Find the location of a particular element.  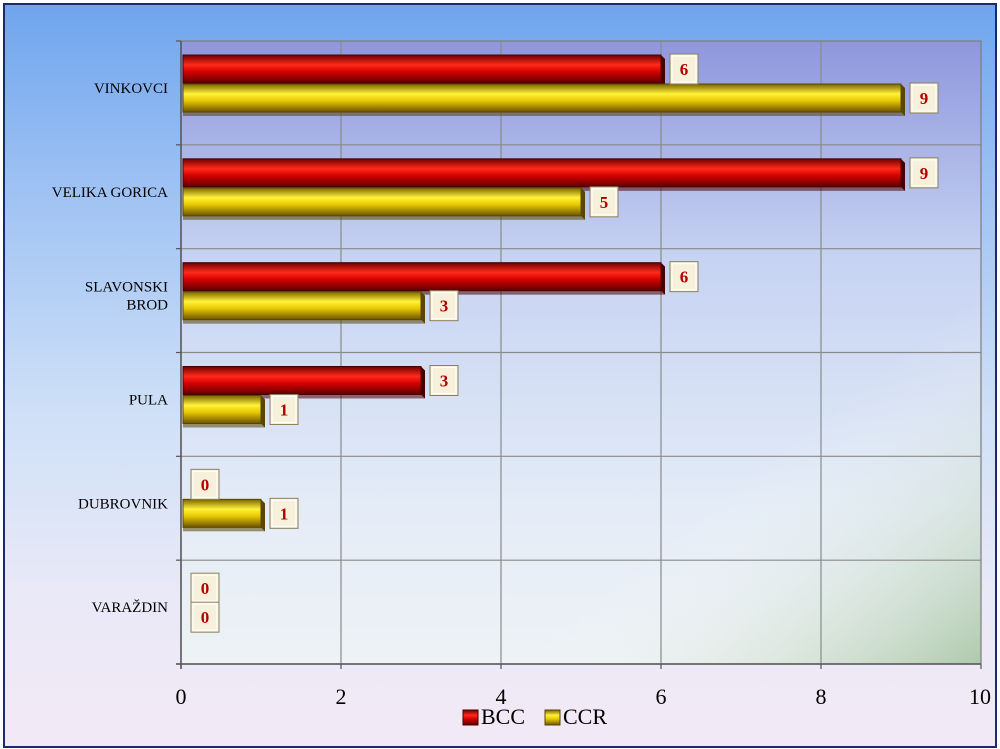

x-tick-label: 0 is located at coordinates (181, 696).